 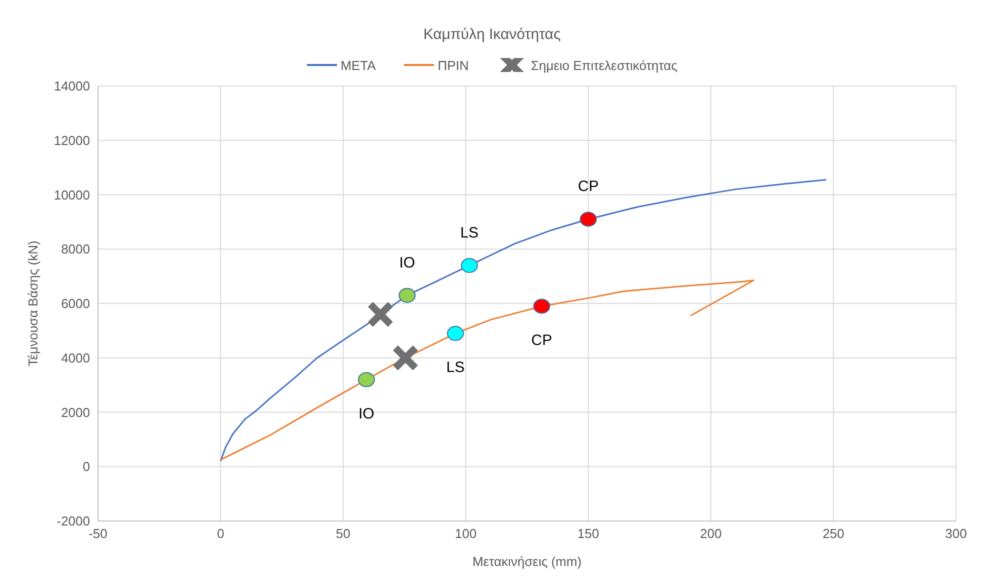 What do you see at coordinates (72, 86) in the screenshot?
I see `y-tick-label: 14000` at bounding box center [72, 86].